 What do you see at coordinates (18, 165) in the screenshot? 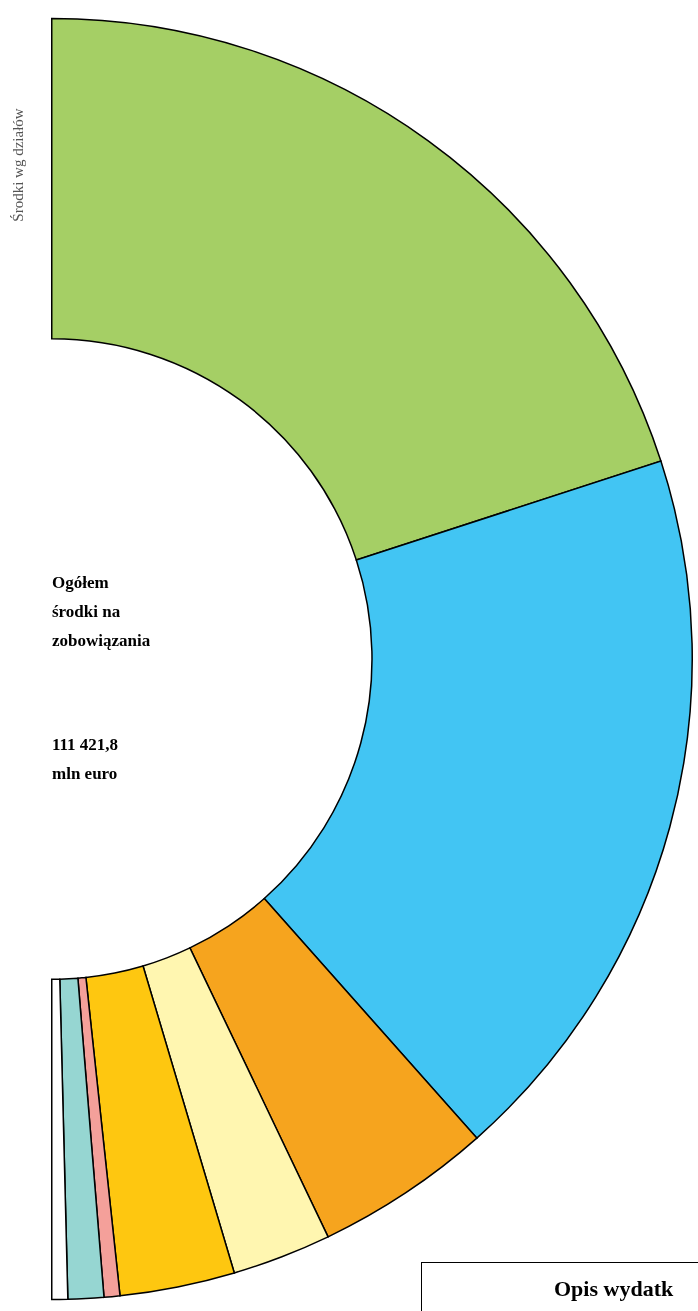
I see `text: Środki wg działów` at bounding box center [18, 165].